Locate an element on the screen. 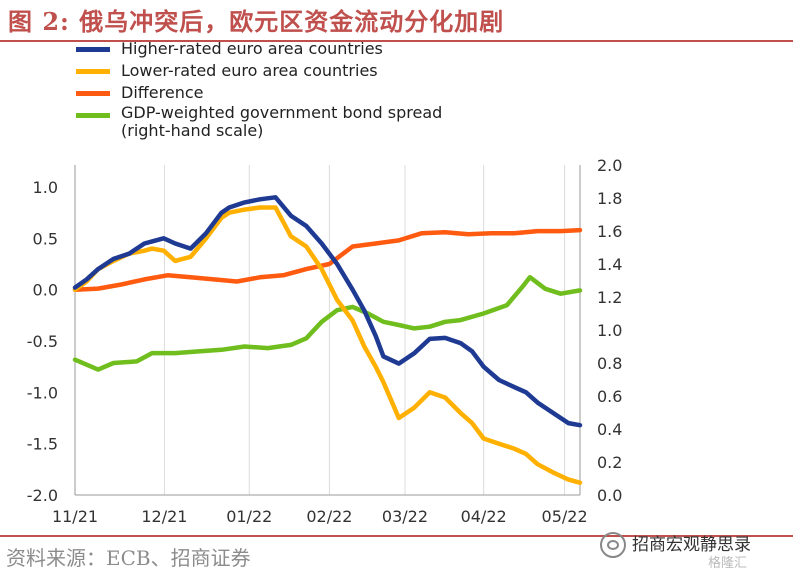 The image size is (793, 575). x-tick-label: 03/22 is located at coordinates (405, 516).